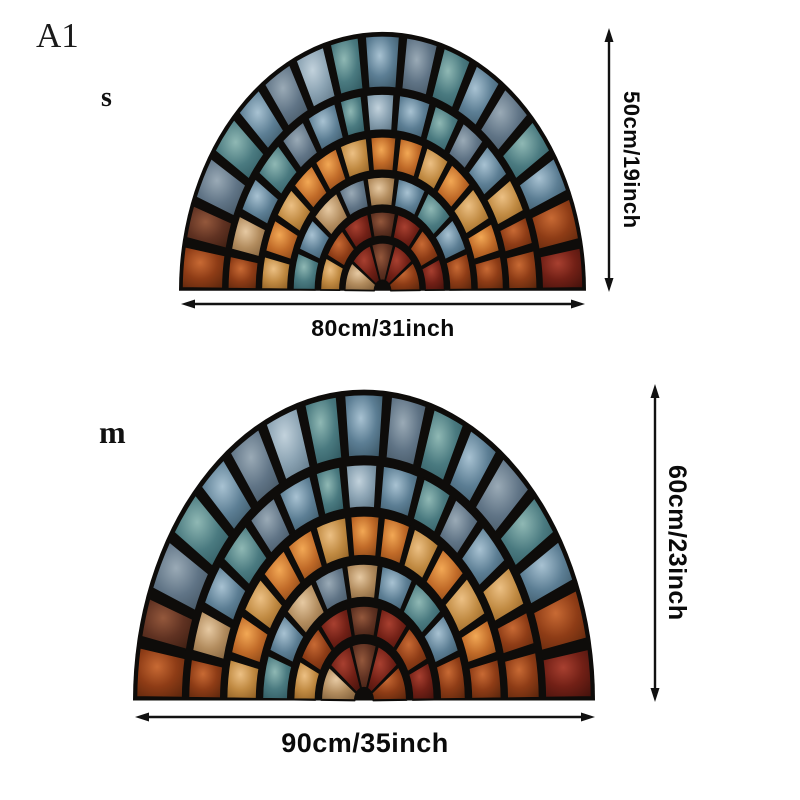 The height and width of the screenshot is (800, 800). What do you see at coordinates (609, 160) in the screenshot?
I see `height-dimension-arrow-small` at bounding box center [609, 160].